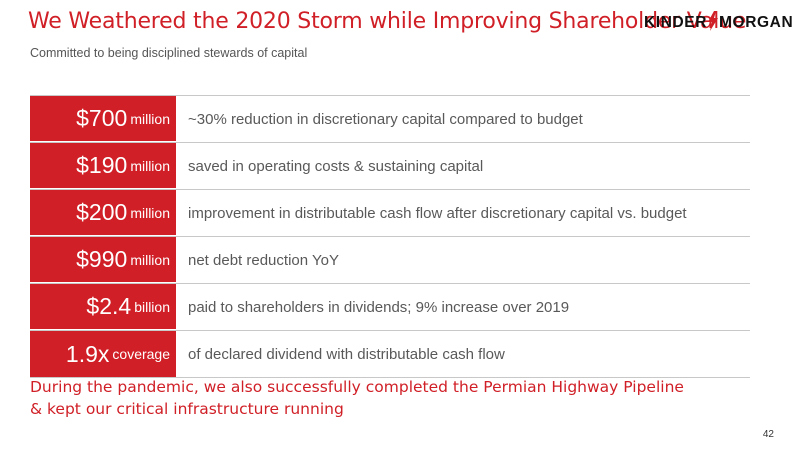  I want to click on stat-amount-cell: $190 million, so click(103, 166).